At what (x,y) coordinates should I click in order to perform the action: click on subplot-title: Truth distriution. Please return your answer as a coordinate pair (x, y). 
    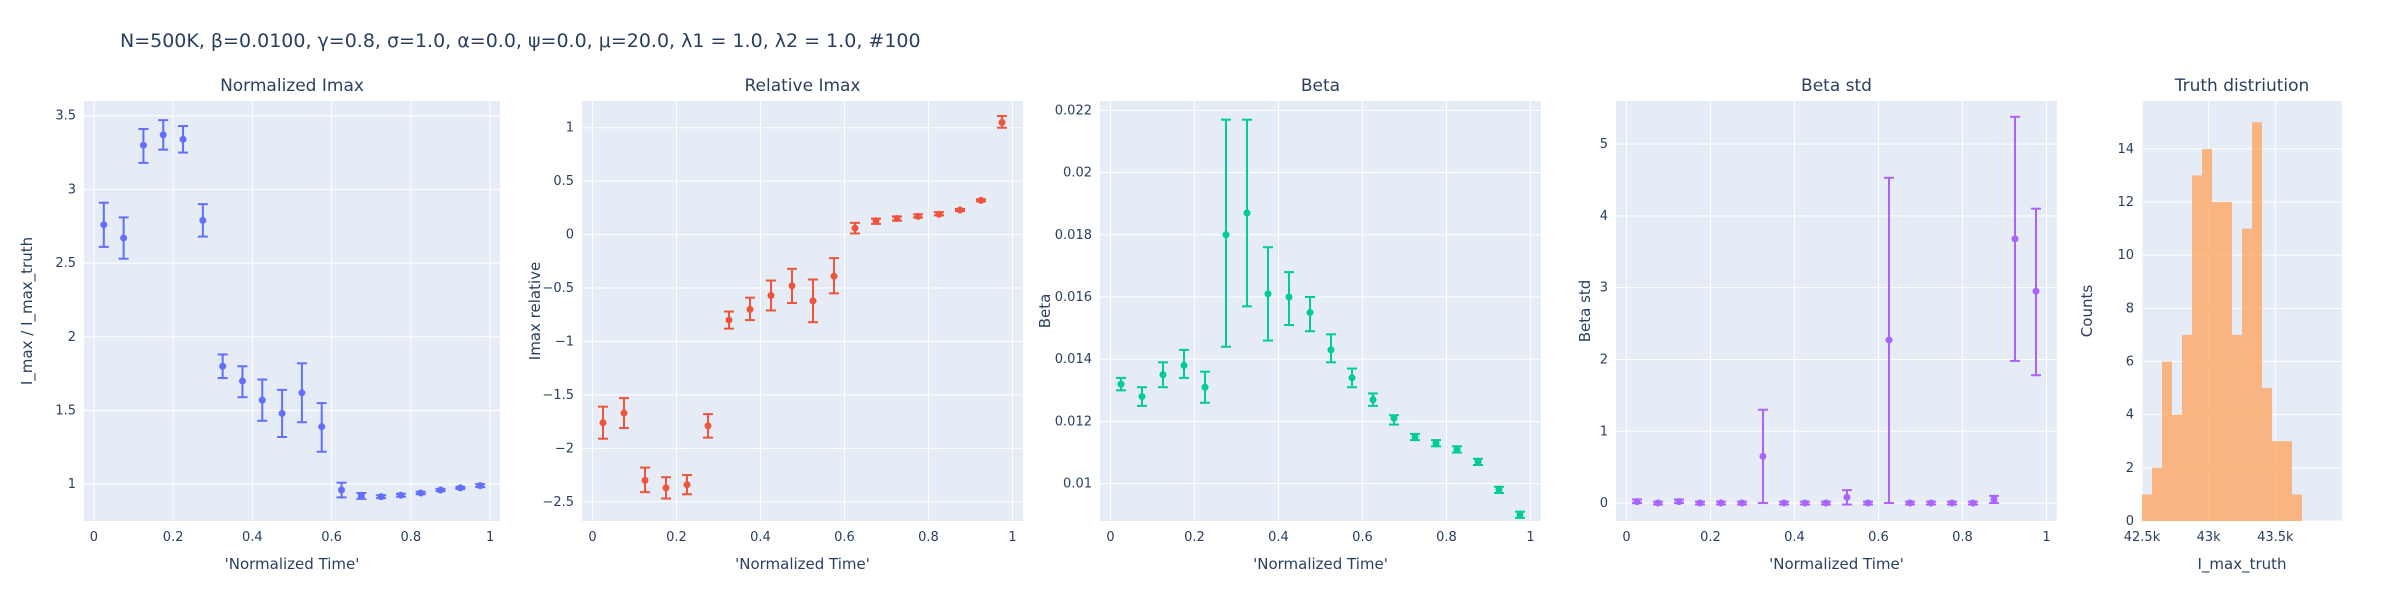
    Looking at the image, I should click on (2242, 86).